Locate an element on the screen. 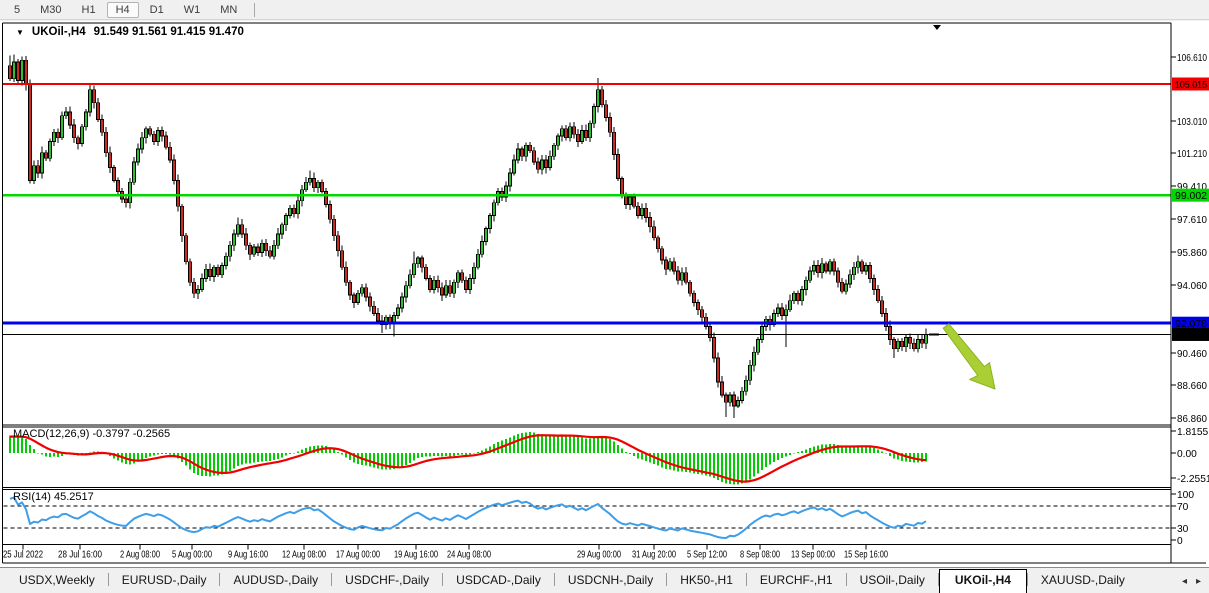 The image size is (1209, 593). macd-histogram is located at coordinates (468, 458).